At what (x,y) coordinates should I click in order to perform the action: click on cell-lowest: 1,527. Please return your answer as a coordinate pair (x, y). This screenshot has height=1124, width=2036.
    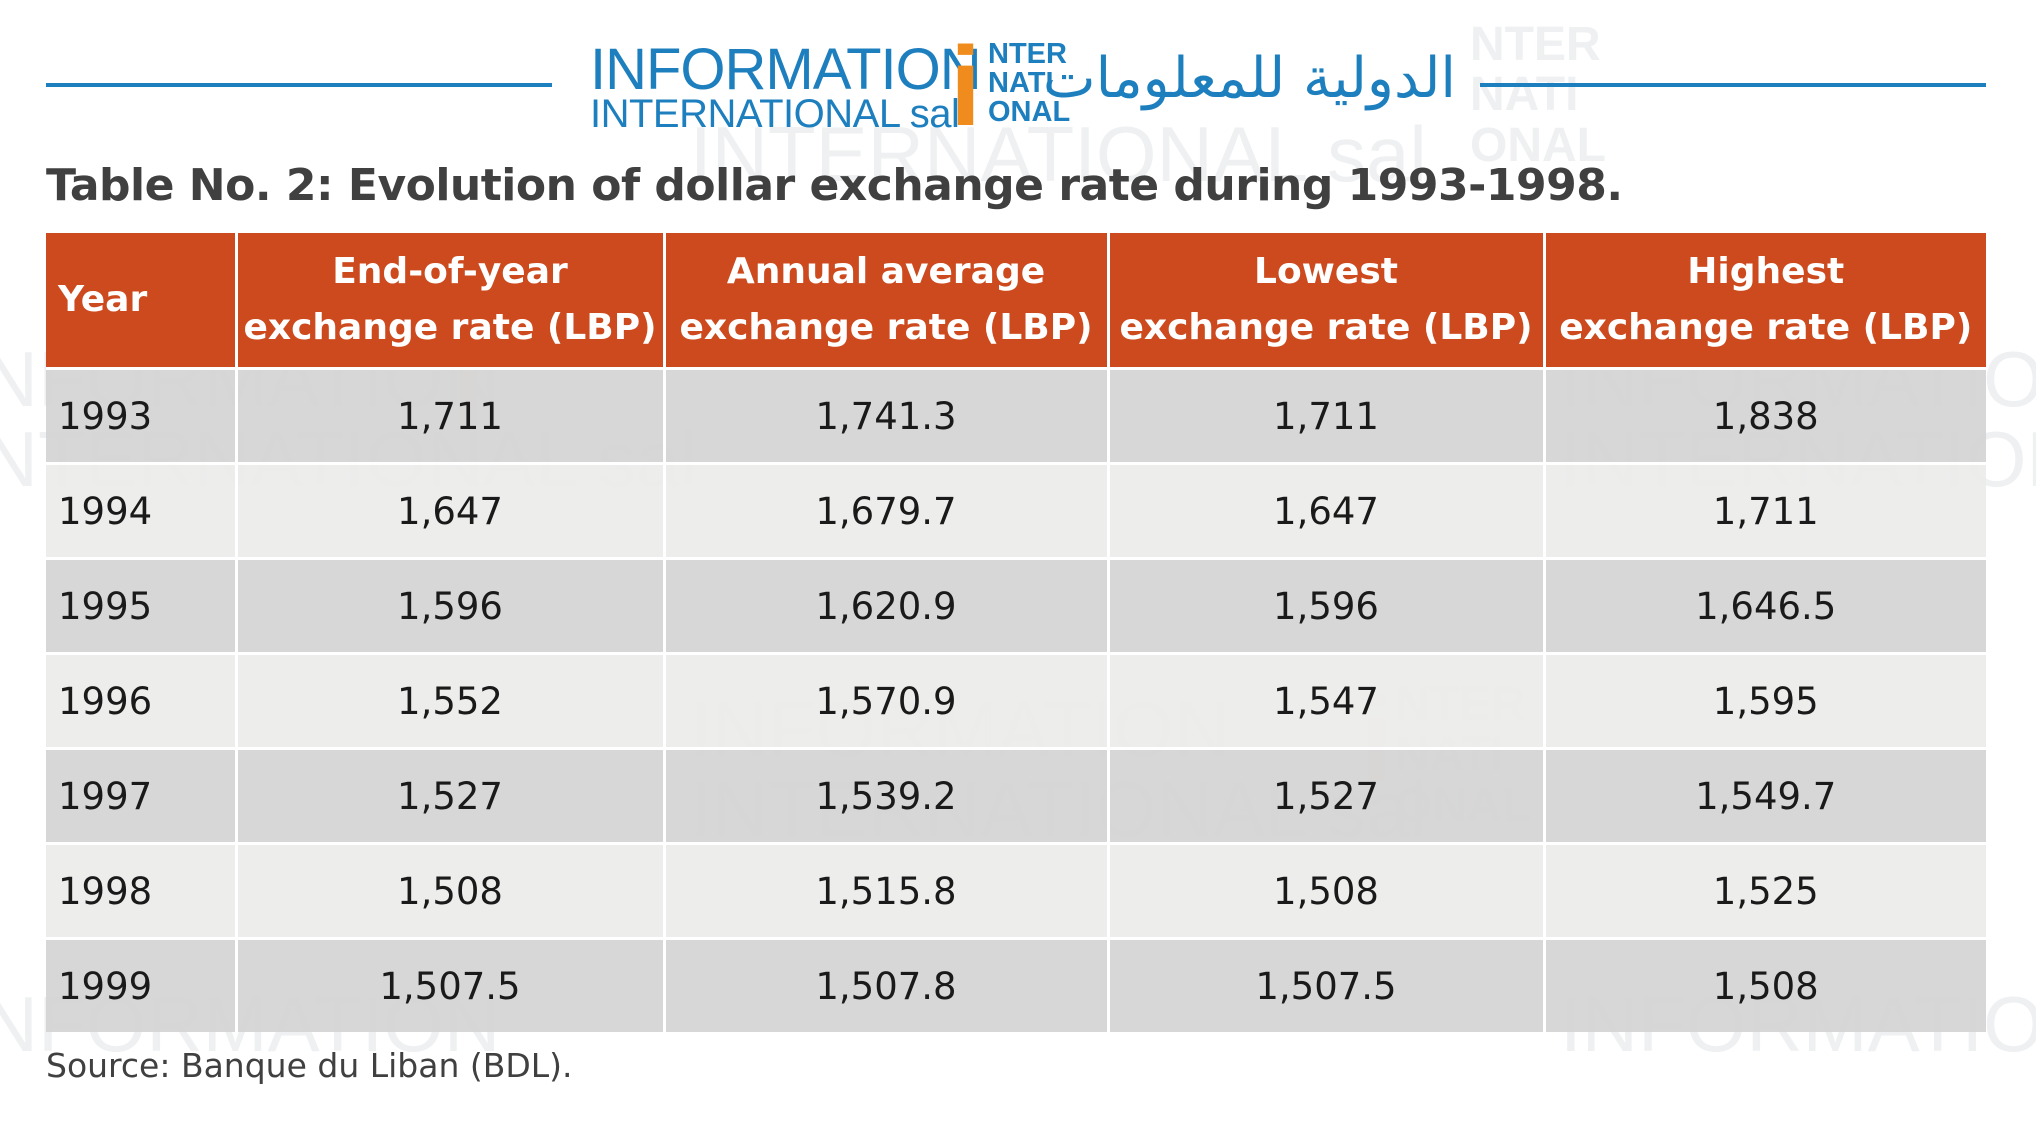
    Looking at the image, I should click on (1326, 796).